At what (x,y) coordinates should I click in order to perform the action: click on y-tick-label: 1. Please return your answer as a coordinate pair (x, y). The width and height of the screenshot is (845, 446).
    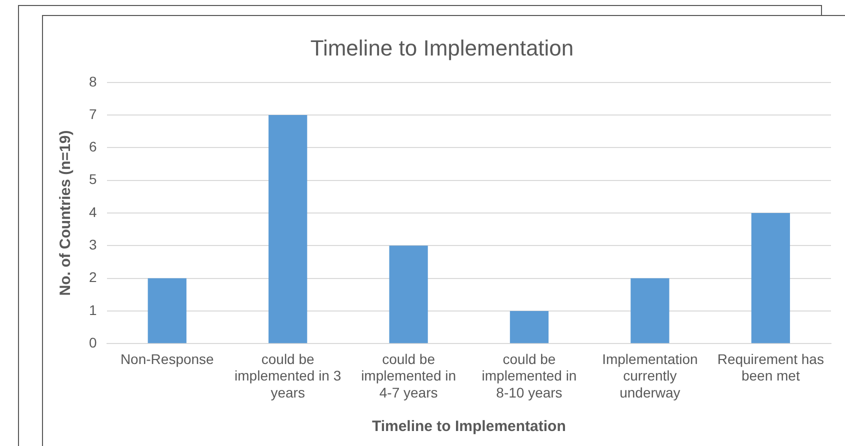
    Looking at the image, I should click on (92, 310).